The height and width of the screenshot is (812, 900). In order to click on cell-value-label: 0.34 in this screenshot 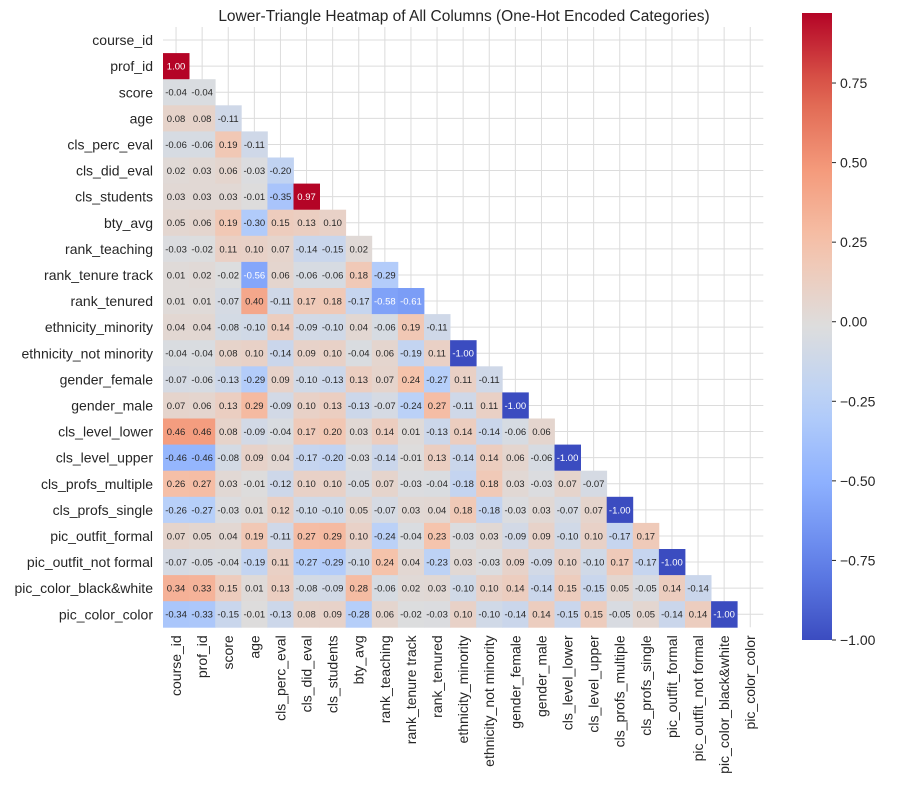, I will do `click(176, 589)`.